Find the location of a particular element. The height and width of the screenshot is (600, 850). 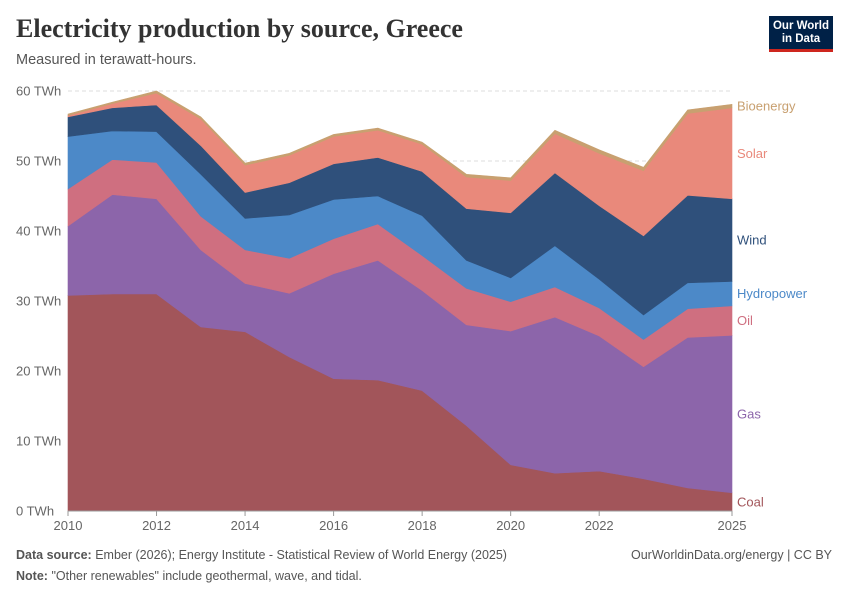

series-labels: Coal Gas Oil Hydropower Wind Solar Bioenergy is located at coordinates (772, 304).